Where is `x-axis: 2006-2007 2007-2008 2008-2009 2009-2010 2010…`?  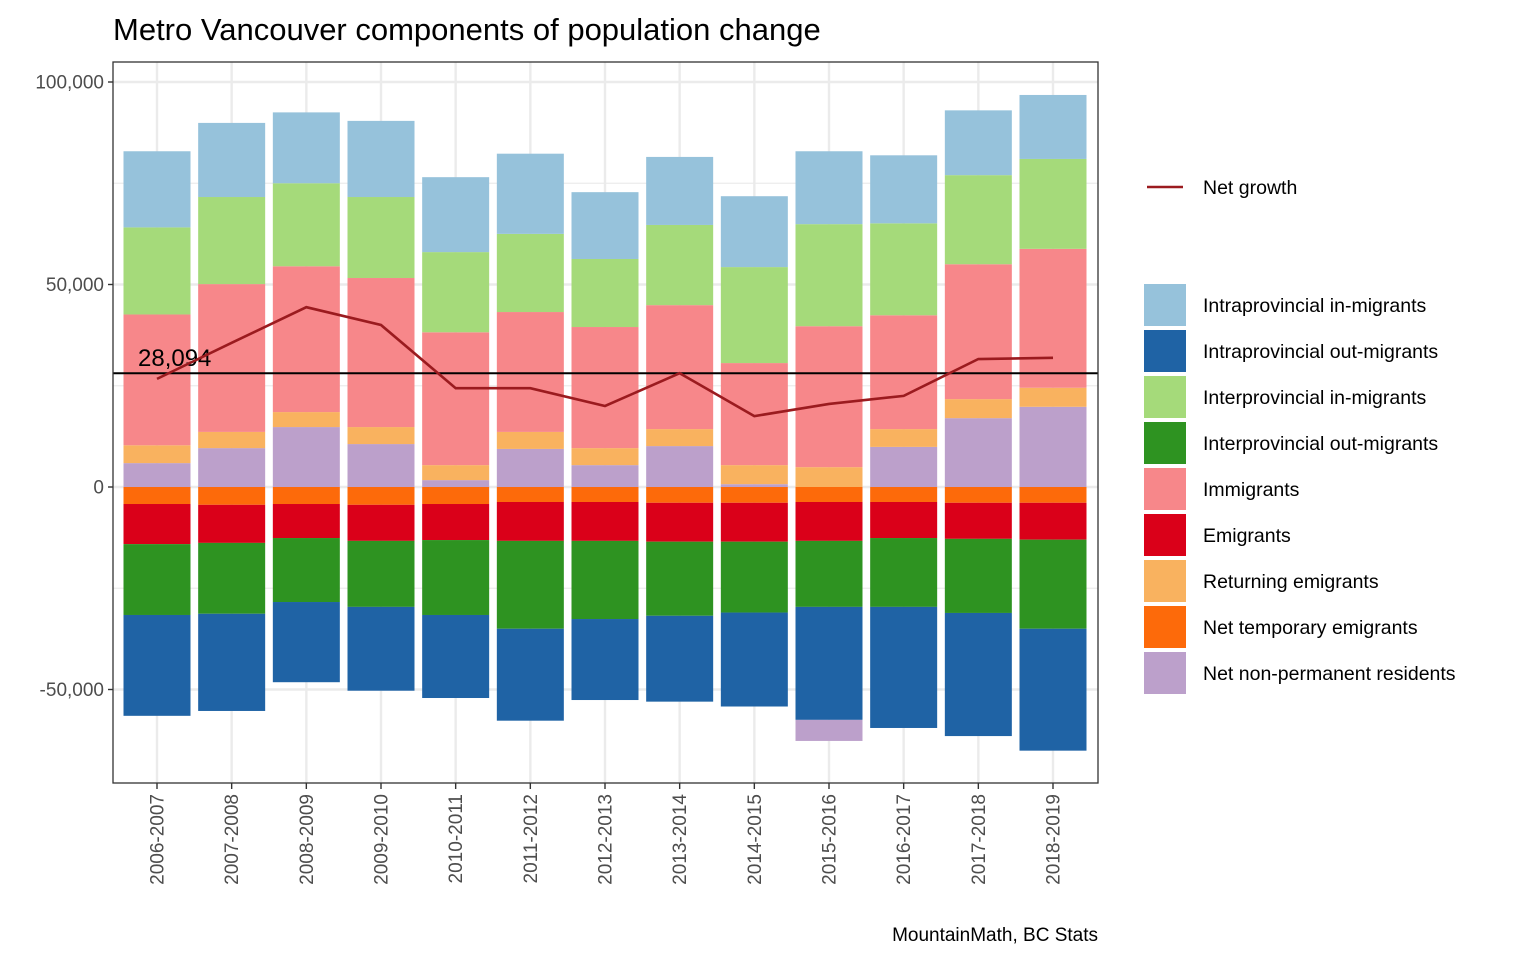
x-axis: 2006-2007 2007-2008 2008-2009 2009-2010 2010… is located at coordinates (606, 834).